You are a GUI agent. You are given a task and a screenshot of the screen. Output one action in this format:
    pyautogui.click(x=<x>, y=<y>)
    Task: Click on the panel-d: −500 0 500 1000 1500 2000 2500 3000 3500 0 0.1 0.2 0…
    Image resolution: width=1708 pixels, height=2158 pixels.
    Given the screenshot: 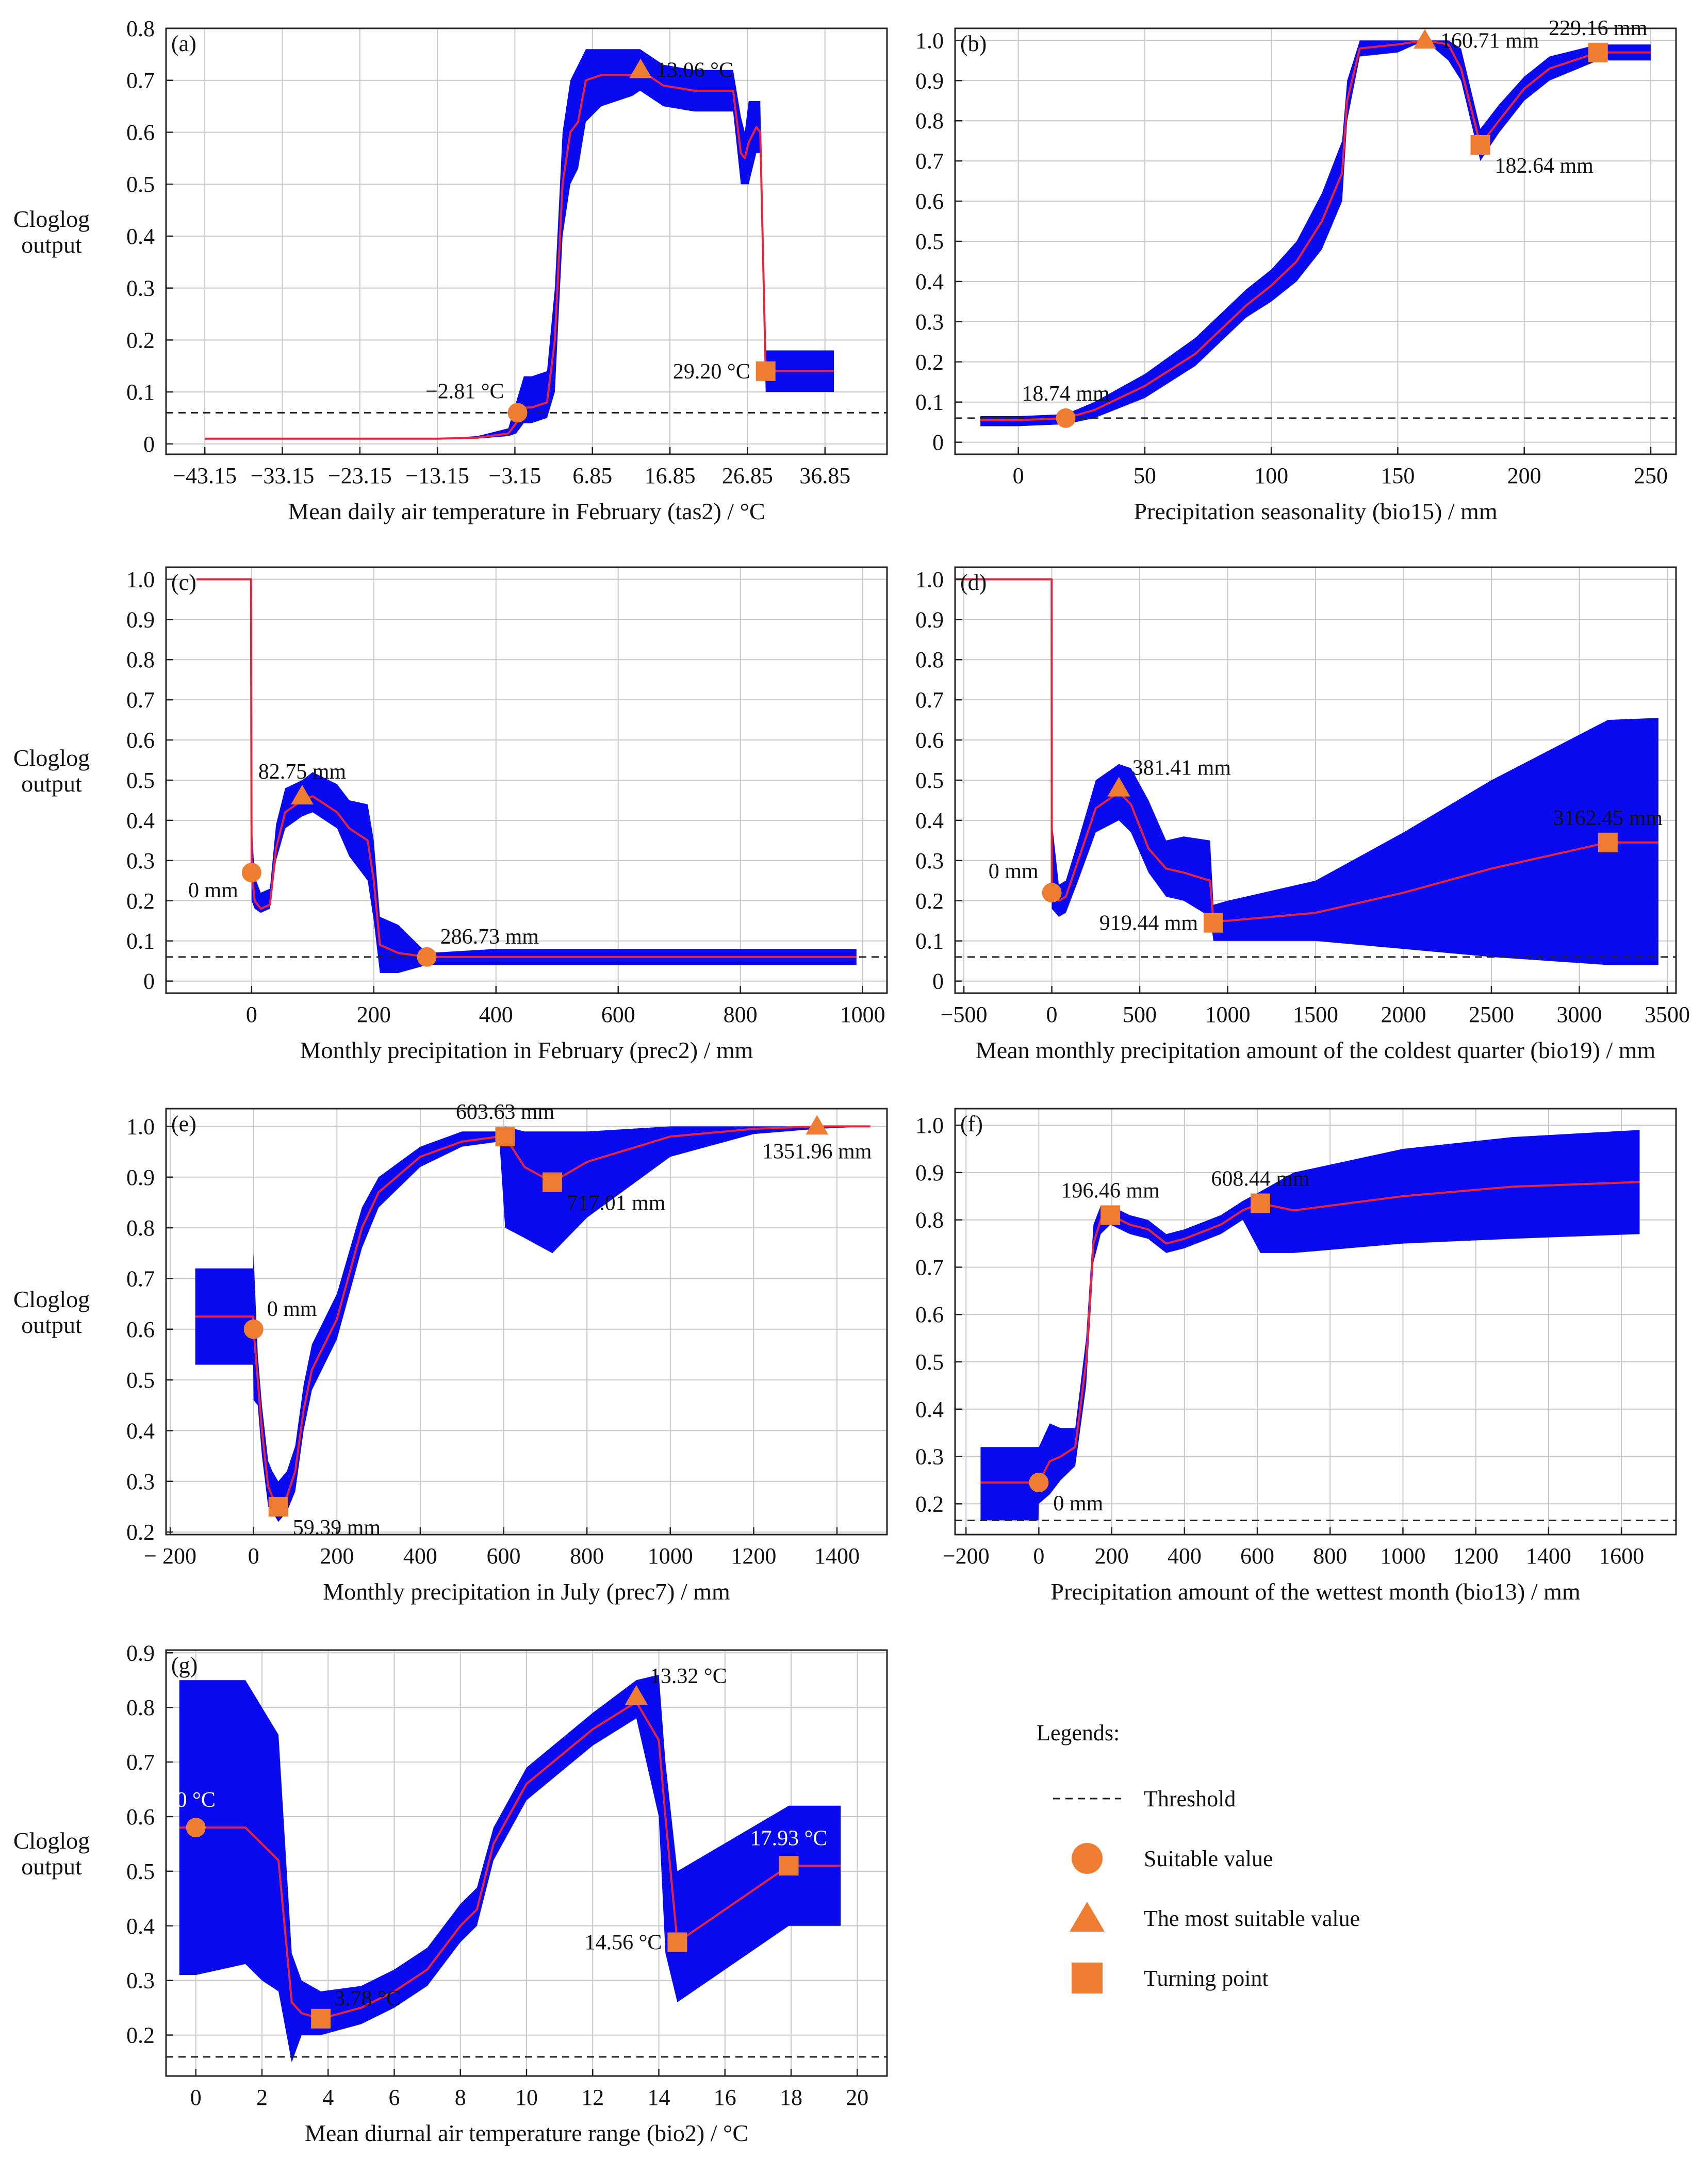 What is the action you would take?
    pyautogui.click(x=1302, y=814)
    